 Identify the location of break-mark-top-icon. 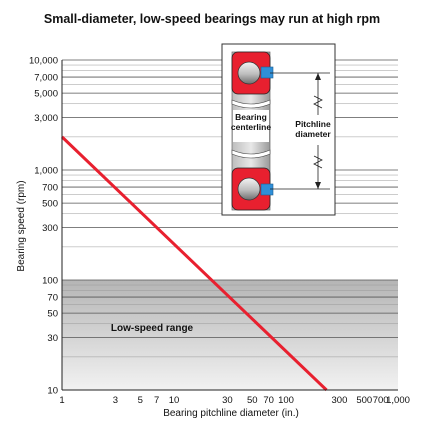
(318, 102).